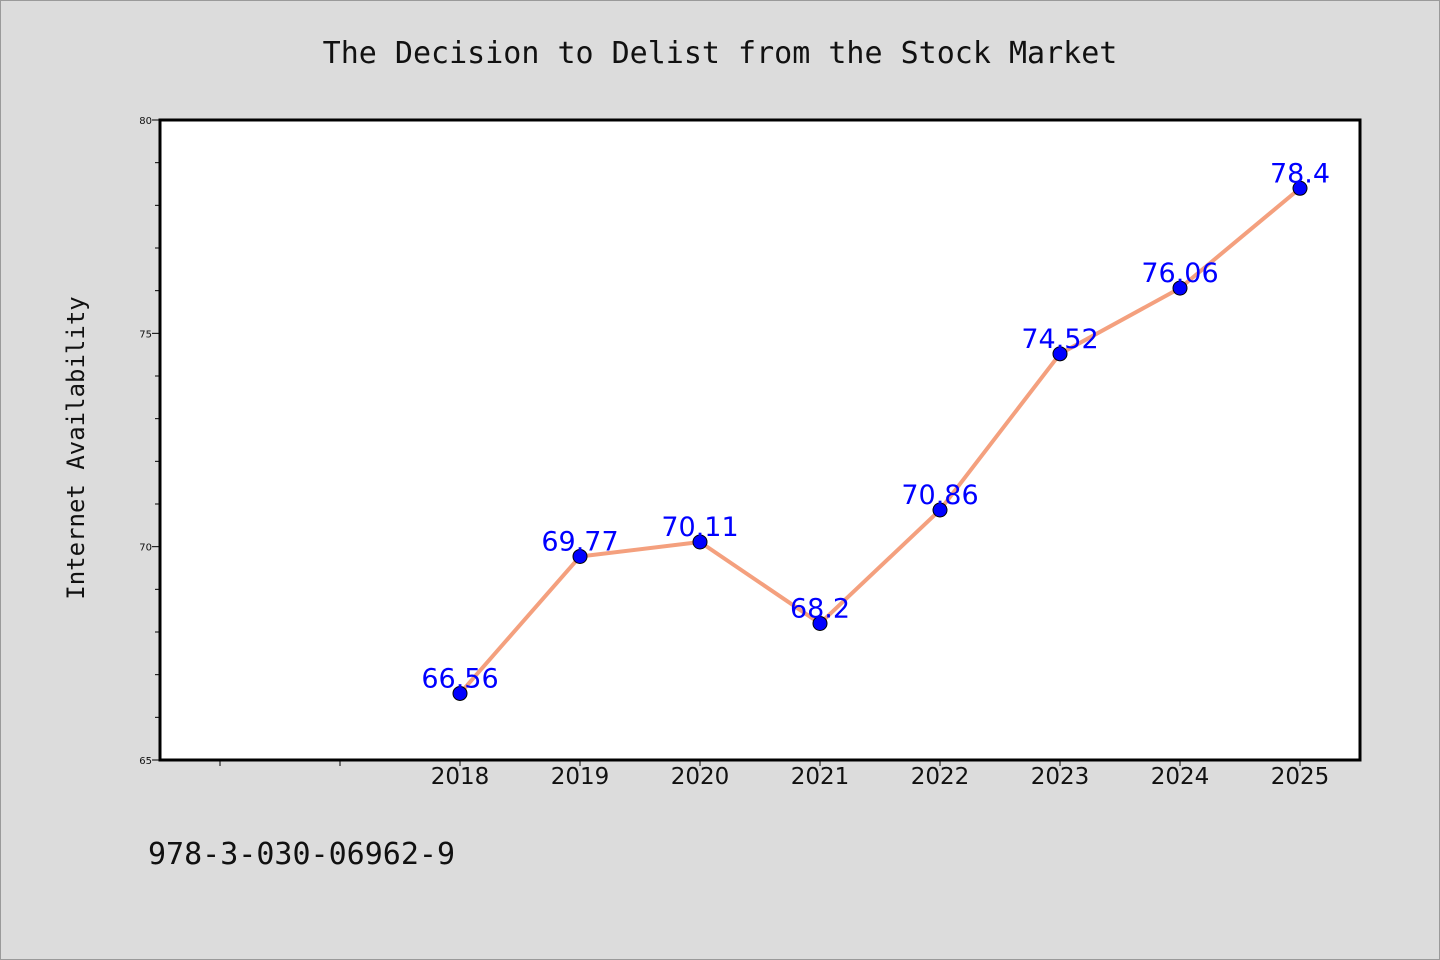 The height and width of the screenshot is (960, 1440). What do you see at coordinates (940, 777) in the screenshot?
I see `x-tick-label: 2022` at bounding box center [940, 777].